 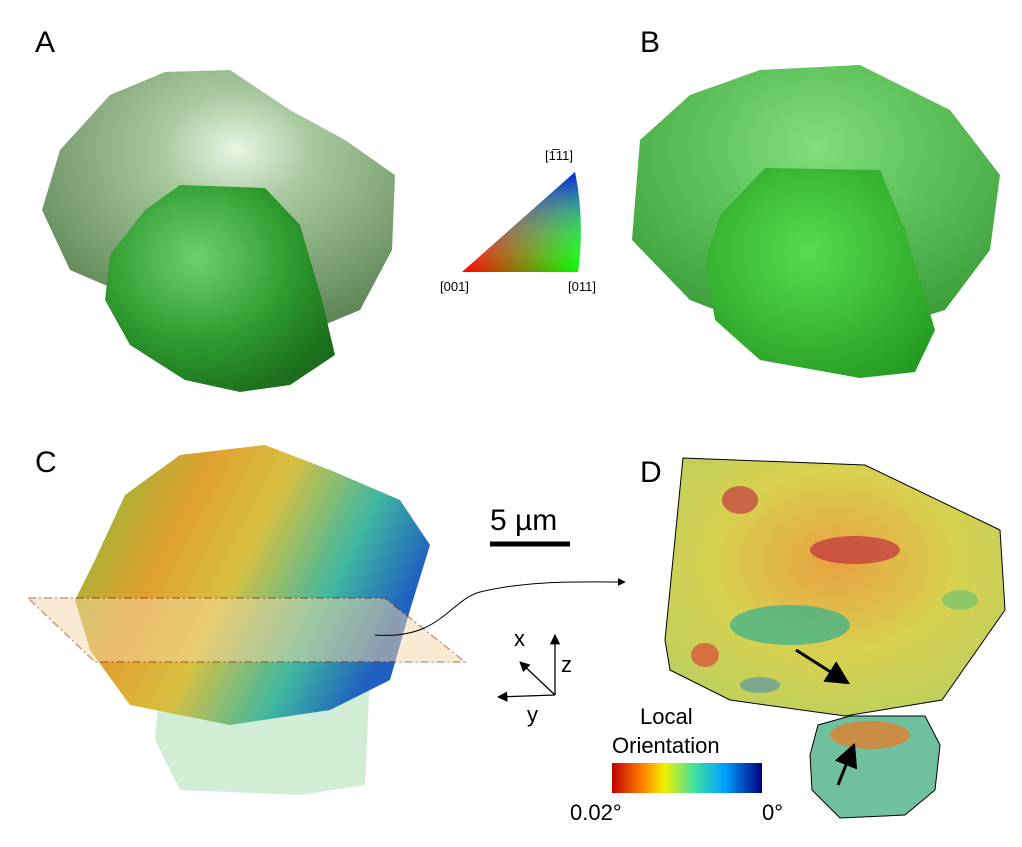 What do you see at coordinates (666, 745) in the screenshot?
I see `colorbar-title: Orientation` at bounding box center [666, 745].